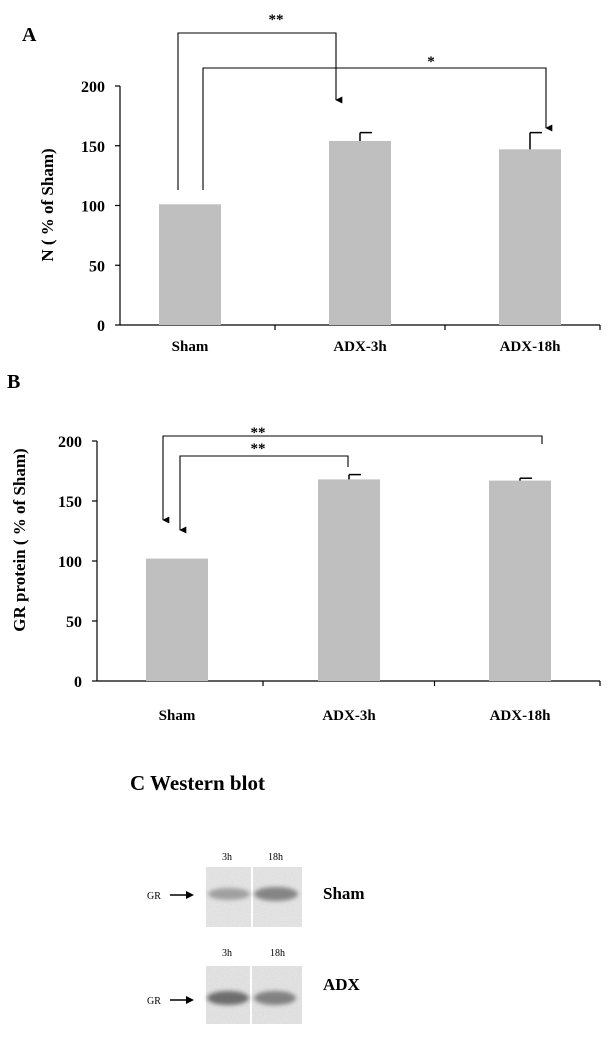  What do you see at coordinates (344, 893) in the screenshot?
I see `blot-condition-label: Sham` at bounding box center [344, 893].